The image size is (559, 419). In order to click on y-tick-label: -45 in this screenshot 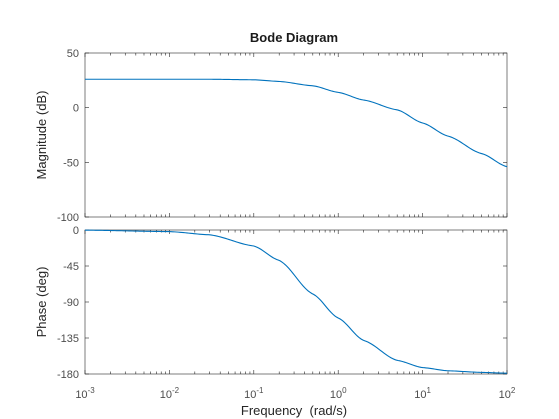, I will do `click(71, 267)`.